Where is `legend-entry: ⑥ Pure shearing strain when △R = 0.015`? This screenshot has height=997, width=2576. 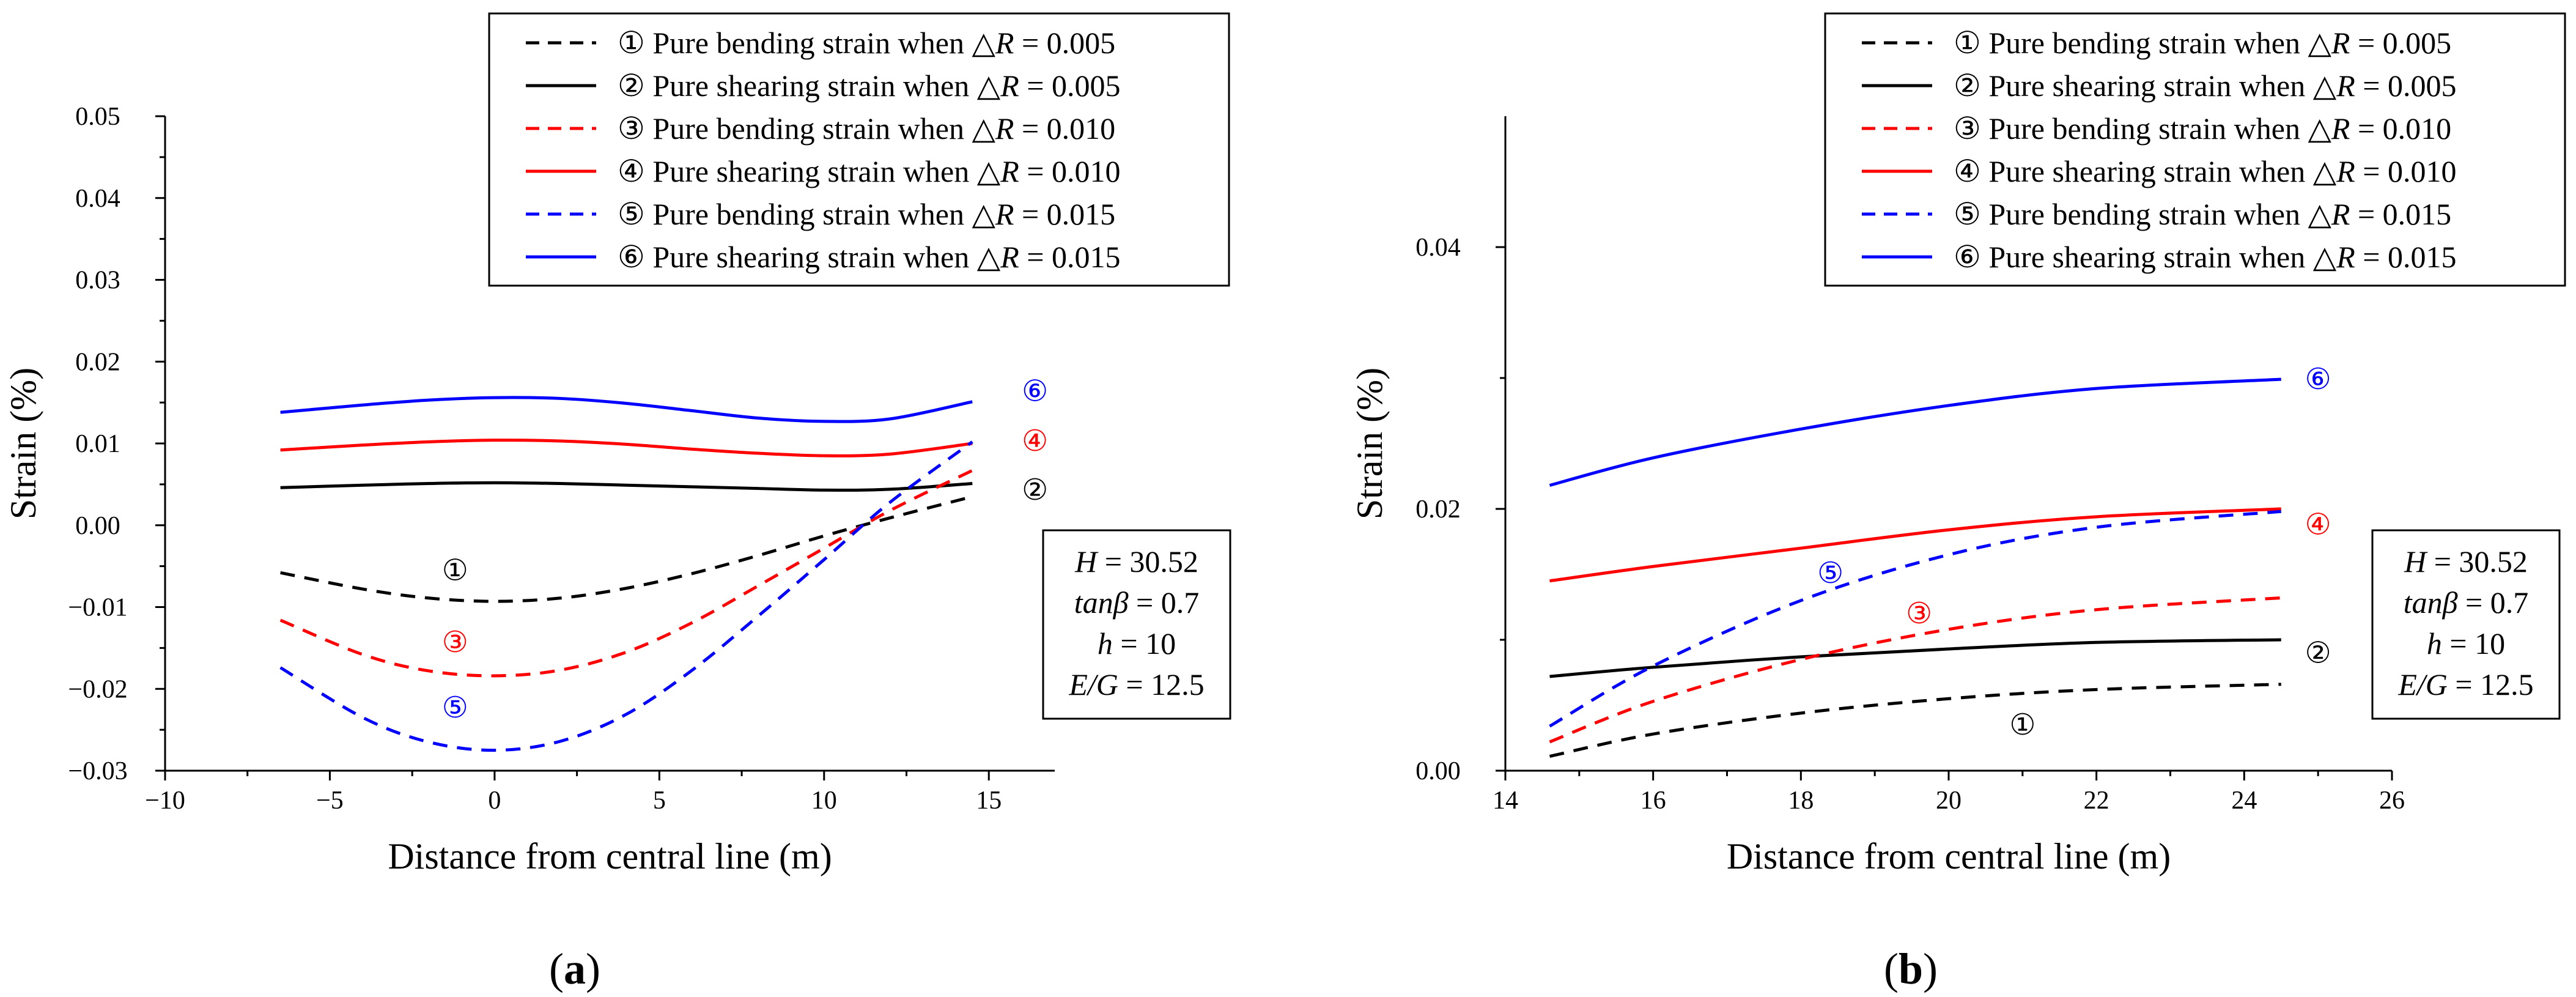
legend-entry: ⑥ Pure shearing strain when △R = 0.015 is located at coordinates (2205, 257).